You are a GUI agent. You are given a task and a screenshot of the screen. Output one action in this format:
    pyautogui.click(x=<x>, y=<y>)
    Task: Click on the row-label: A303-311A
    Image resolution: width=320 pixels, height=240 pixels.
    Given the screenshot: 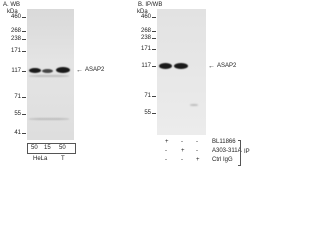 What is the action you would take?
    pyautogui.click(x=227, y=151)
    